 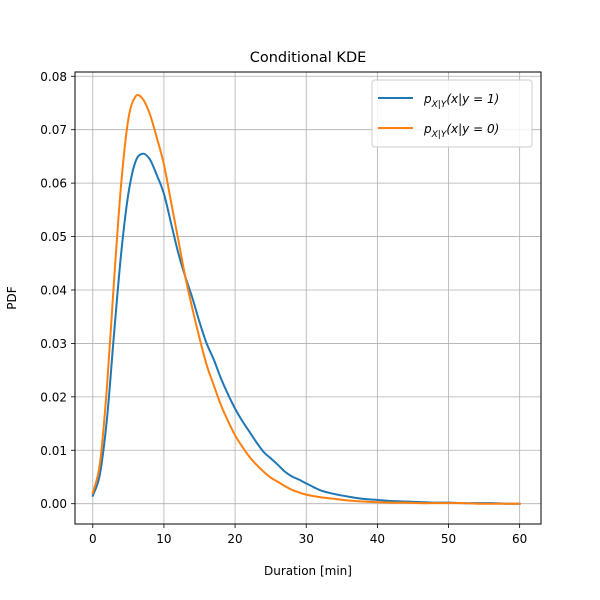 I want to click on x-tick-label: 40, so click(x=377, y=539).